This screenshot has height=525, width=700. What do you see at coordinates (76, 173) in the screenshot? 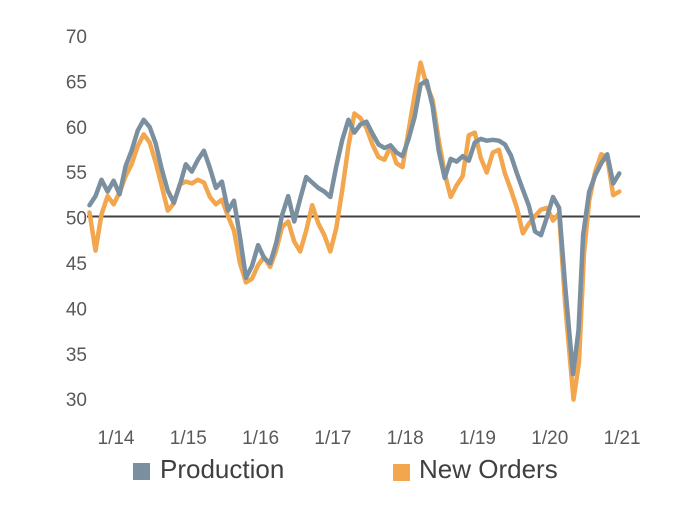
I see `svg-text: 55` at bounding box center [76, 173].